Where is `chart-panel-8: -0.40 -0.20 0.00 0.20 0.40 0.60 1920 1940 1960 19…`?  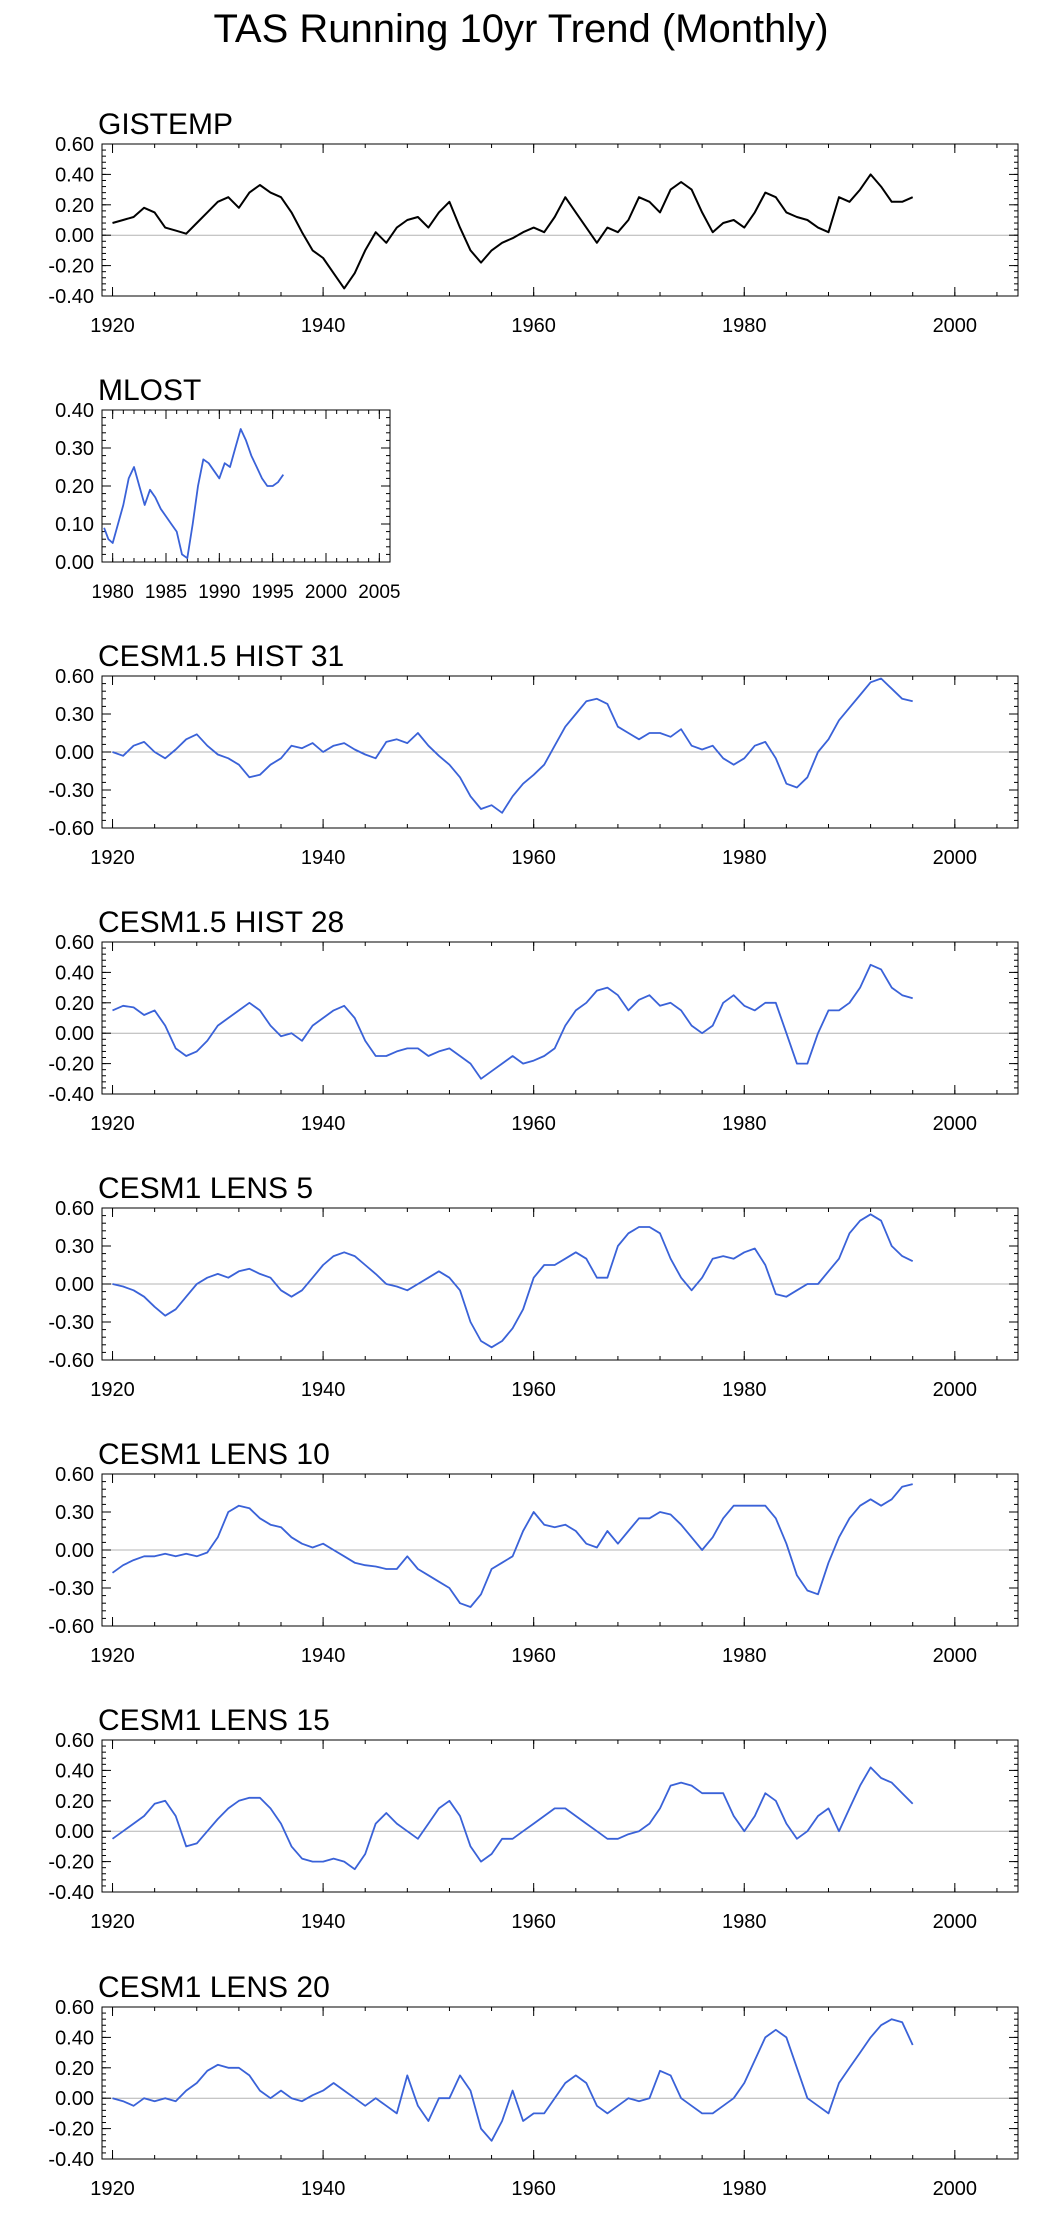 chart-panel-8: -0.40 -0.20 0.00 0.20 0.40 0.60 1920 1940 1960 19… is located at coordinates (533, 2085).